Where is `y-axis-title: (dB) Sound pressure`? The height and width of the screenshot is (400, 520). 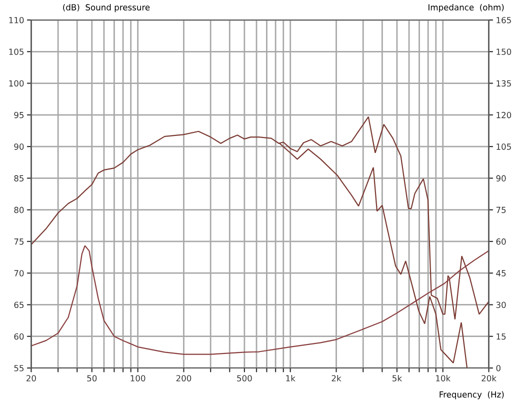
y-axis-title: (dB) Sound pressure is located at coordinates (106, 8).